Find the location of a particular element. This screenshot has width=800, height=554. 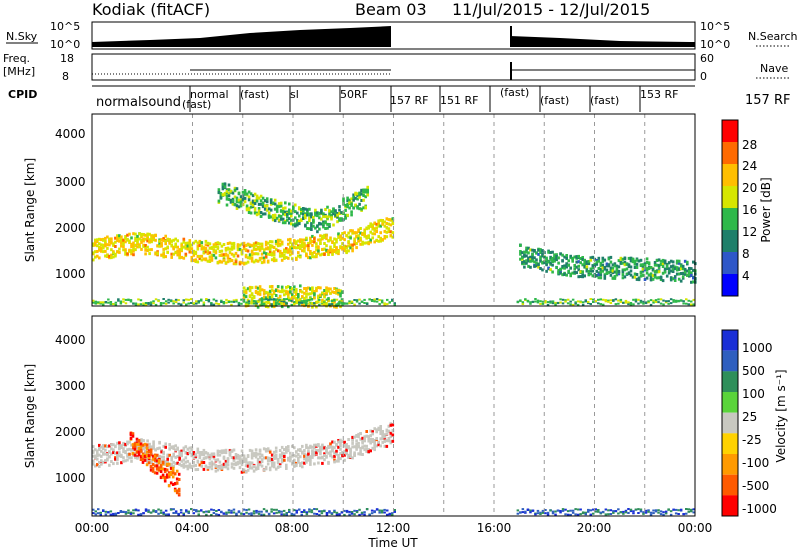

x-tick-1: 04:00 is located at coordinates (192, 528).